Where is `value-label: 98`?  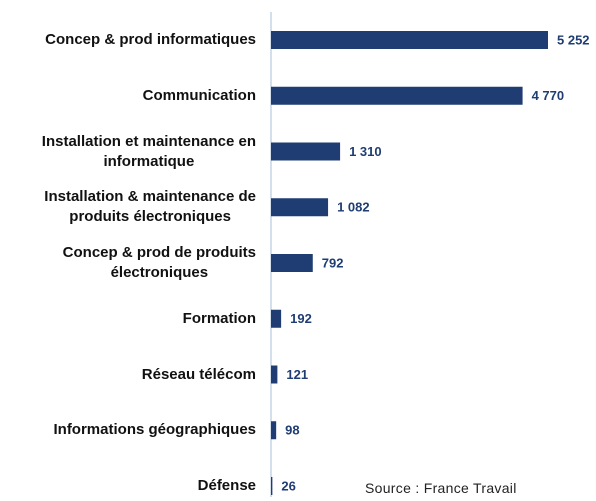 value-label: 98 is located at coordinates (292, 430).